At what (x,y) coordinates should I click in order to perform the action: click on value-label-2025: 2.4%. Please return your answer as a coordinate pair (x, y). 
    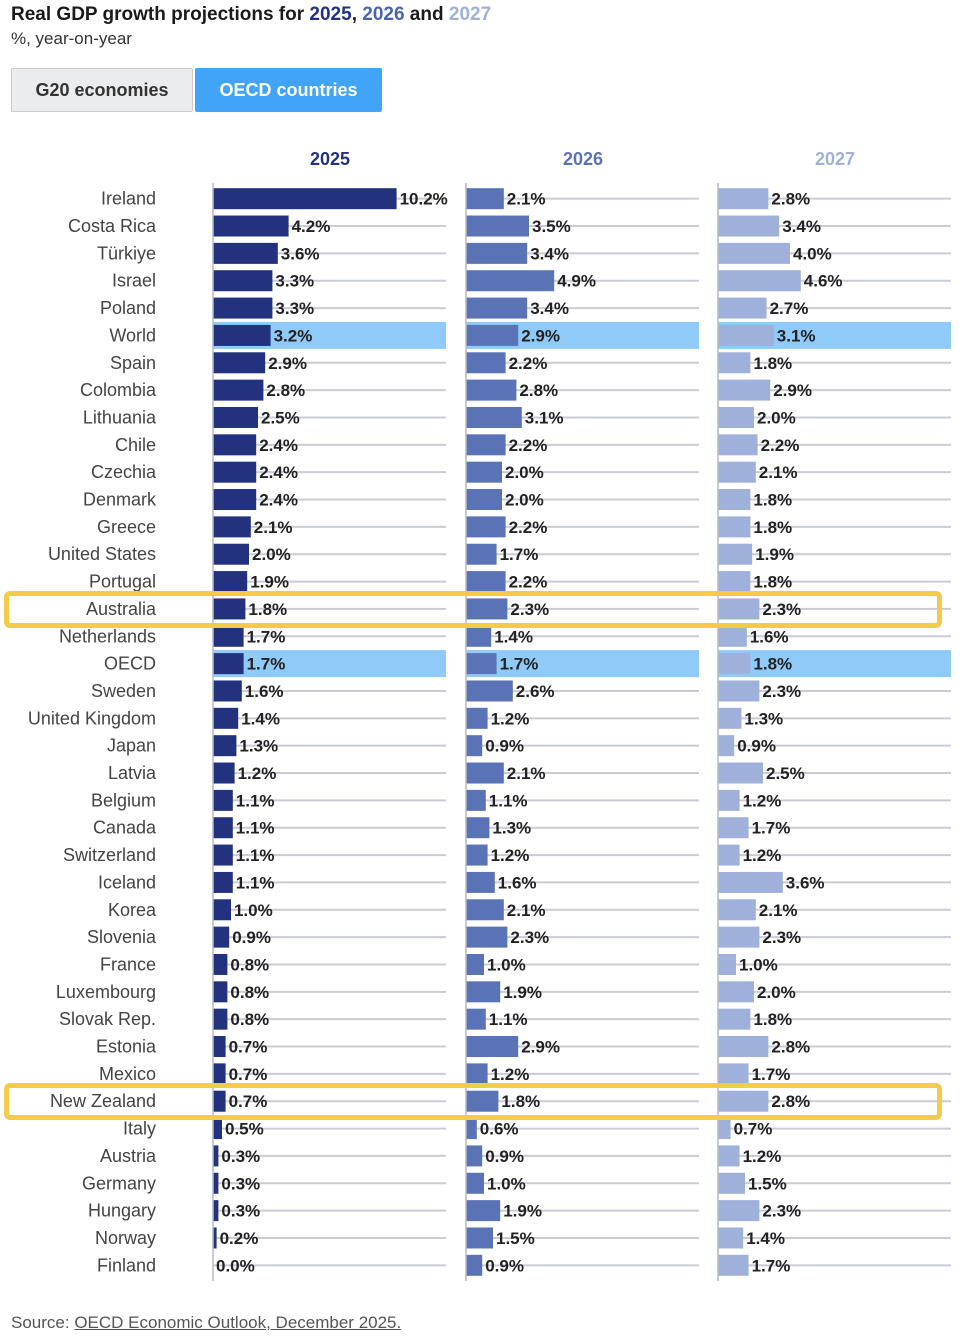
    Looking at the image, I should click on (278, 500).